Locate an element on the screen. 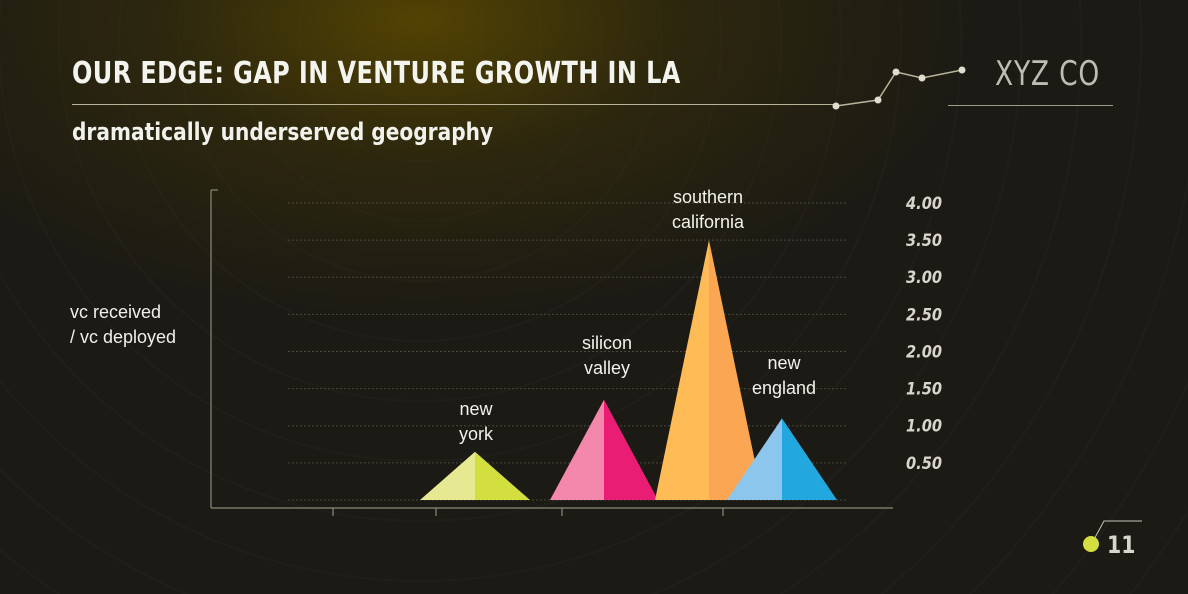 The image size is (1188, 594). series-label: valley is located at coordinates (607, 368).